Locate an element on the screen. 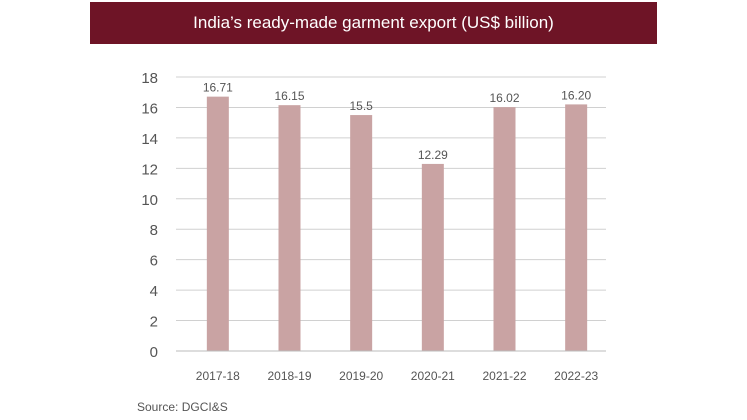 The width and height of the screenshot is (747, 420). y-tick-label: 16 is located at coordinates (149, 108).